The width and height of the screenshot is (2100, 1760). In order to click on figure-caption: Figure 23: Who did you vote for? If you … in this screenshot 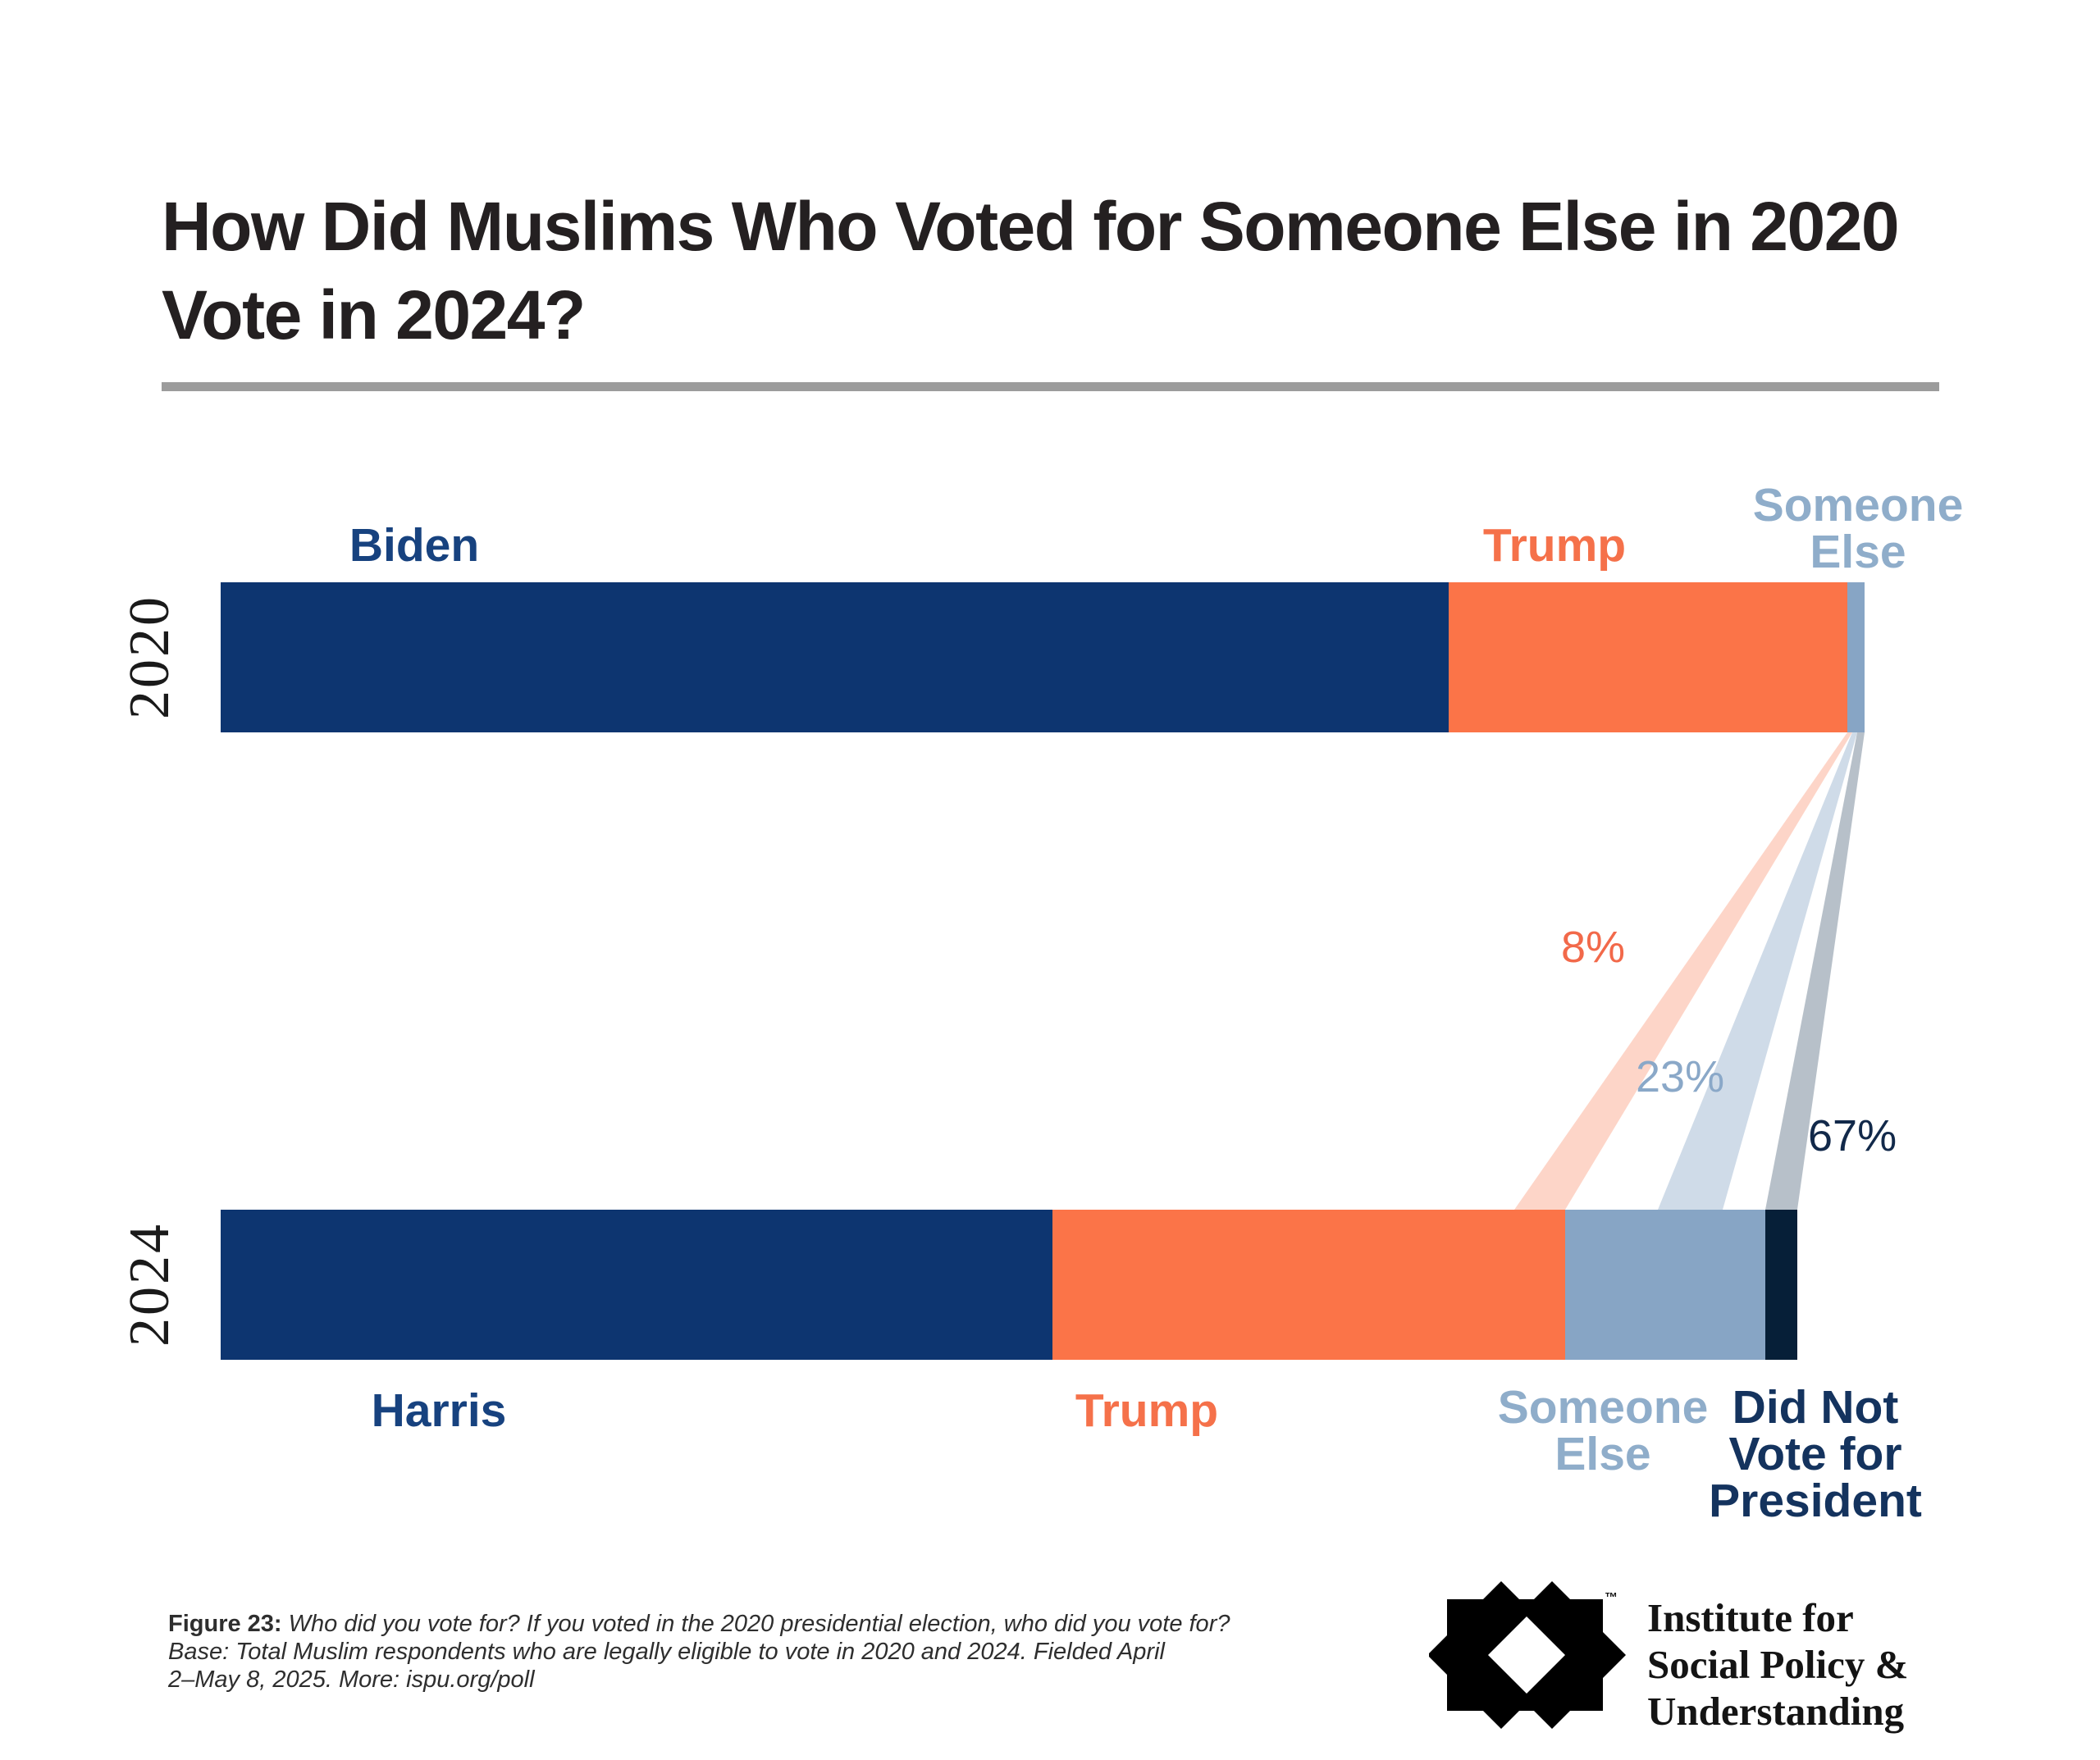, I will do `click(792, 1652)`.